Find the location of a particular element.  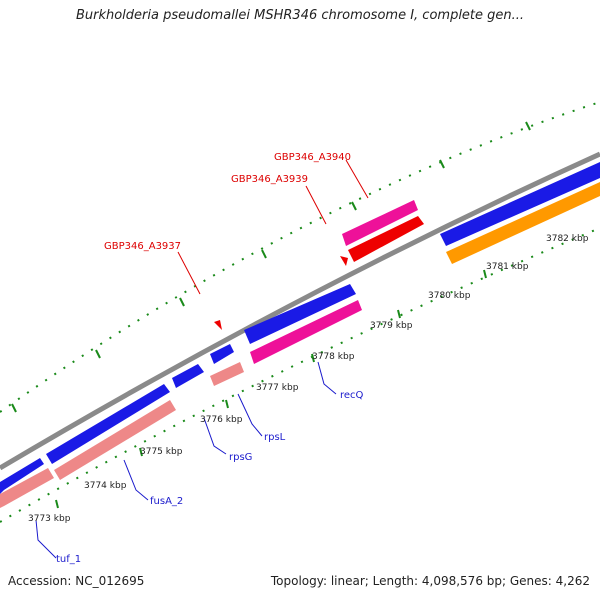

tick-label-3782: 3782 kbp is located at coordinates (567, 239).